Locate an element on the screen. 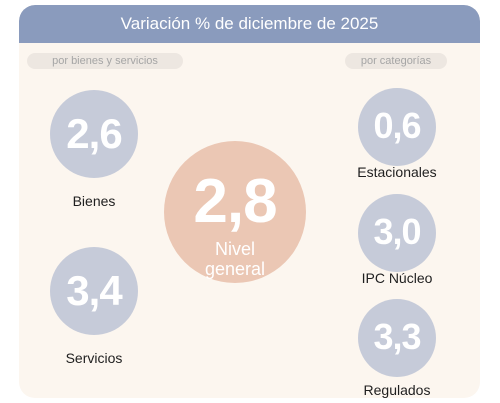 The image size is (500, 403). regulados-value: 3,3 is located at coordinates (397, 336).